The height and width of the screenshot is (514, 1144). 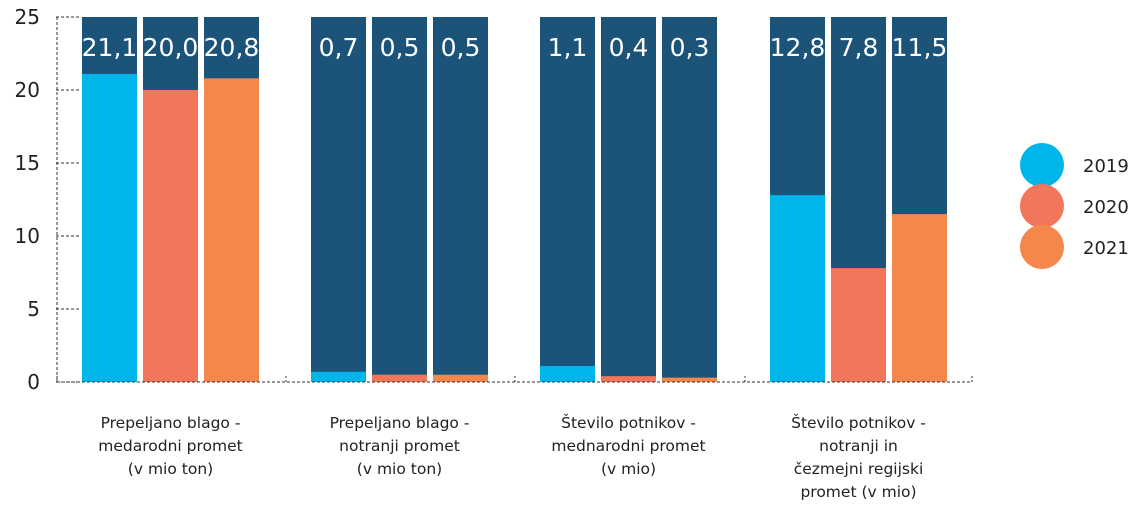 I want to click on y-tick-label: 10, so click(x=27, y=236).